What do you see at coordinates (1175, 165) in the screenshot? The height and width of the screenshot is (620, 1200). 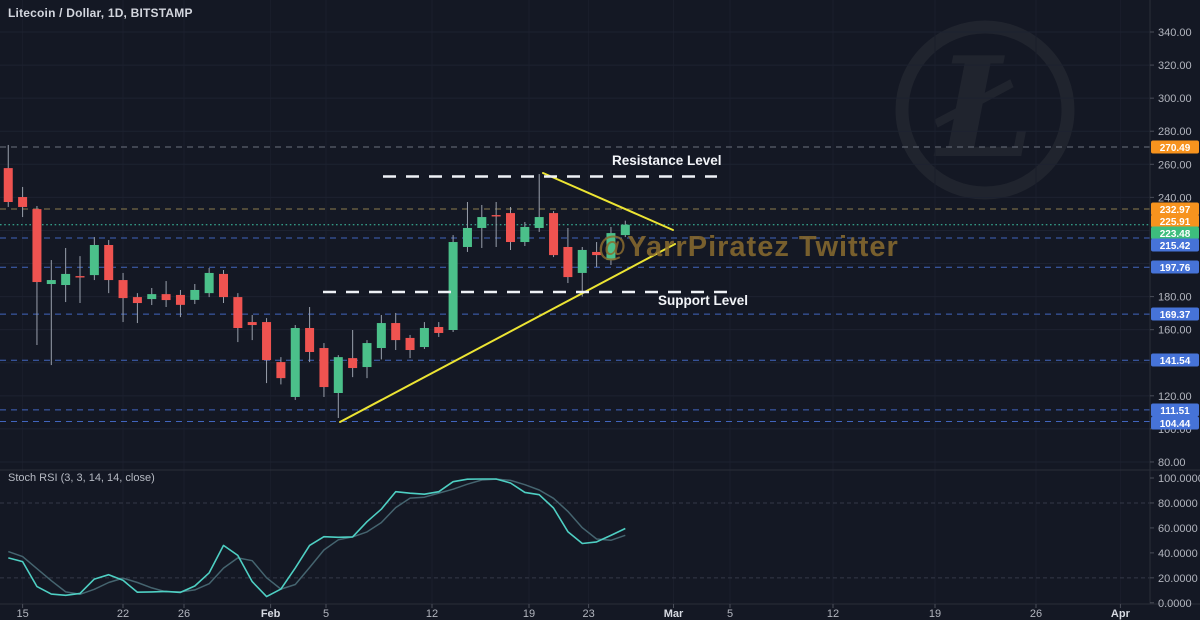 I see `price-tick-label: 260.00` at bounding box center [1175, 165].